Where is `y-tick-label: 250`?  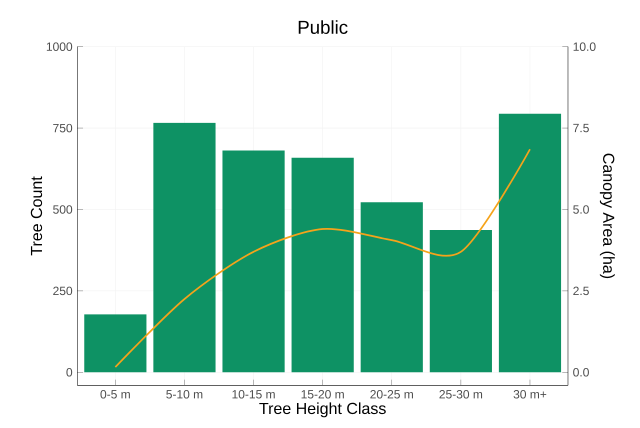 y-tick-label: 250 is located at coordinates (62, 291).